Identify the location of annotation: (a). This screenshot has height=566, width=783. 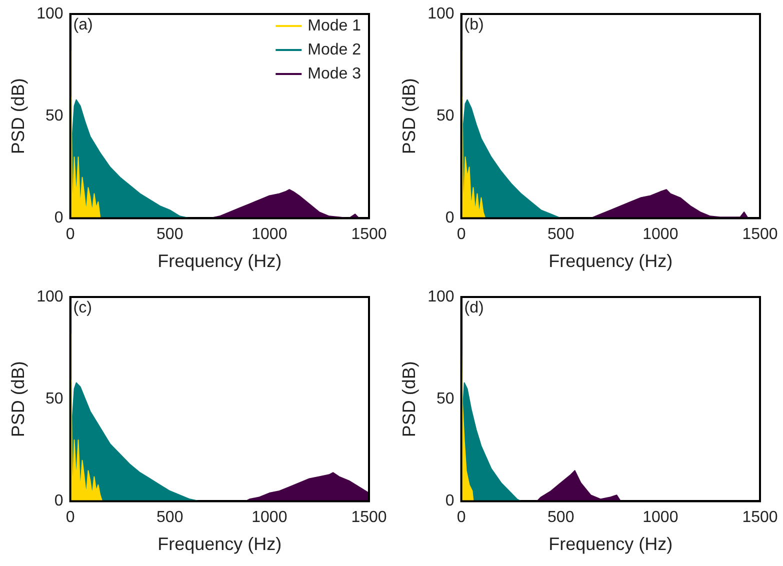
(83, 25).